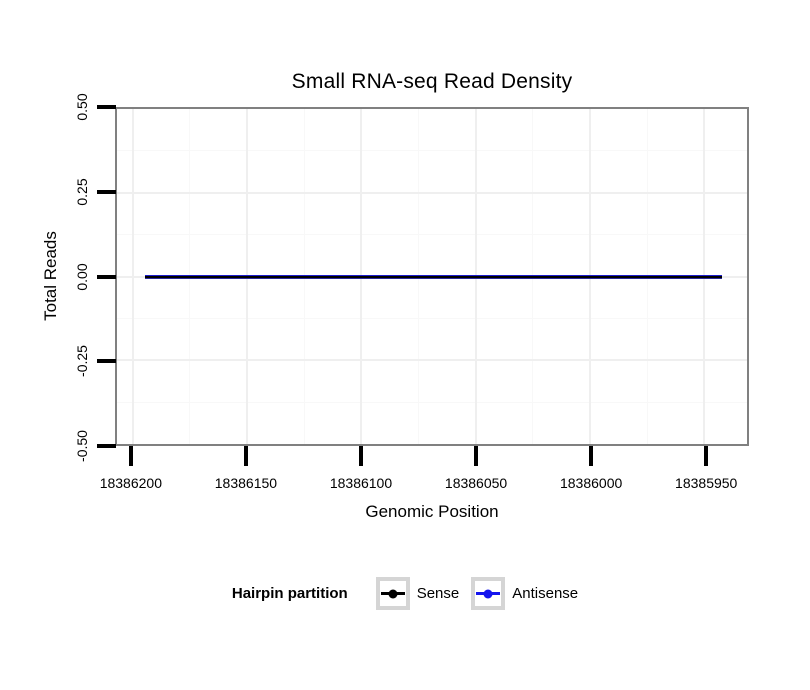  Describe the element at coordinates (438, 593) in the screenshot. I see `legend-label: Sense` at that location.